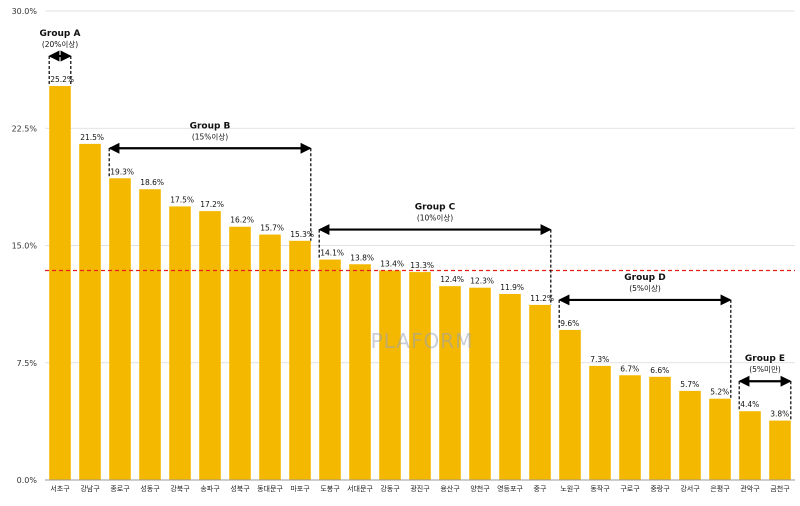 The width and height of the screenshot is (800, 506). What do you see at coordinates (332, 253) in the screenshot?
I see `data-label: 14.1%` at bounding box center [332, 253].